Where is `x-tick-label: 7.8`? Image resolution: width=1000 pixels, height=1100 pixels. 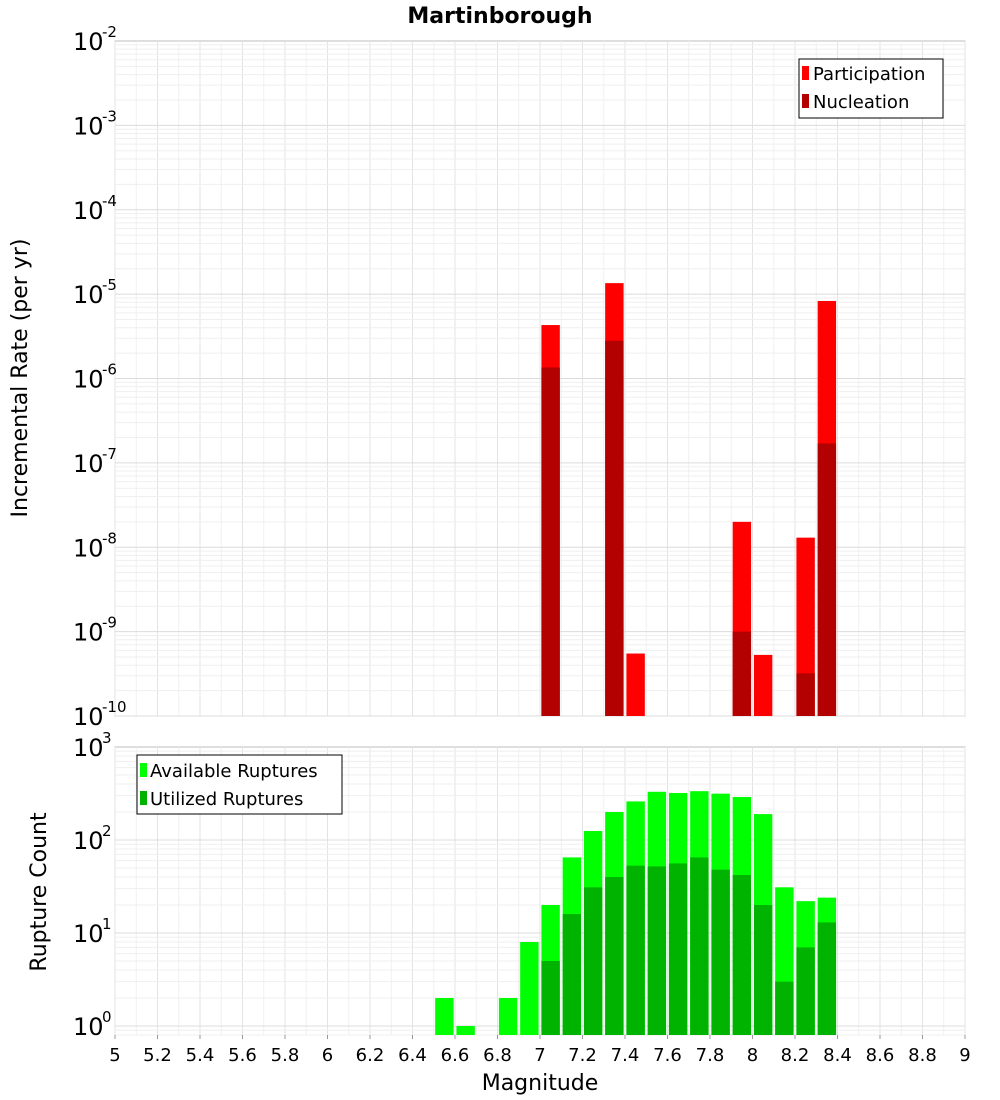 x-tick-label: 7.8 is located at coordinates (710, 1055).